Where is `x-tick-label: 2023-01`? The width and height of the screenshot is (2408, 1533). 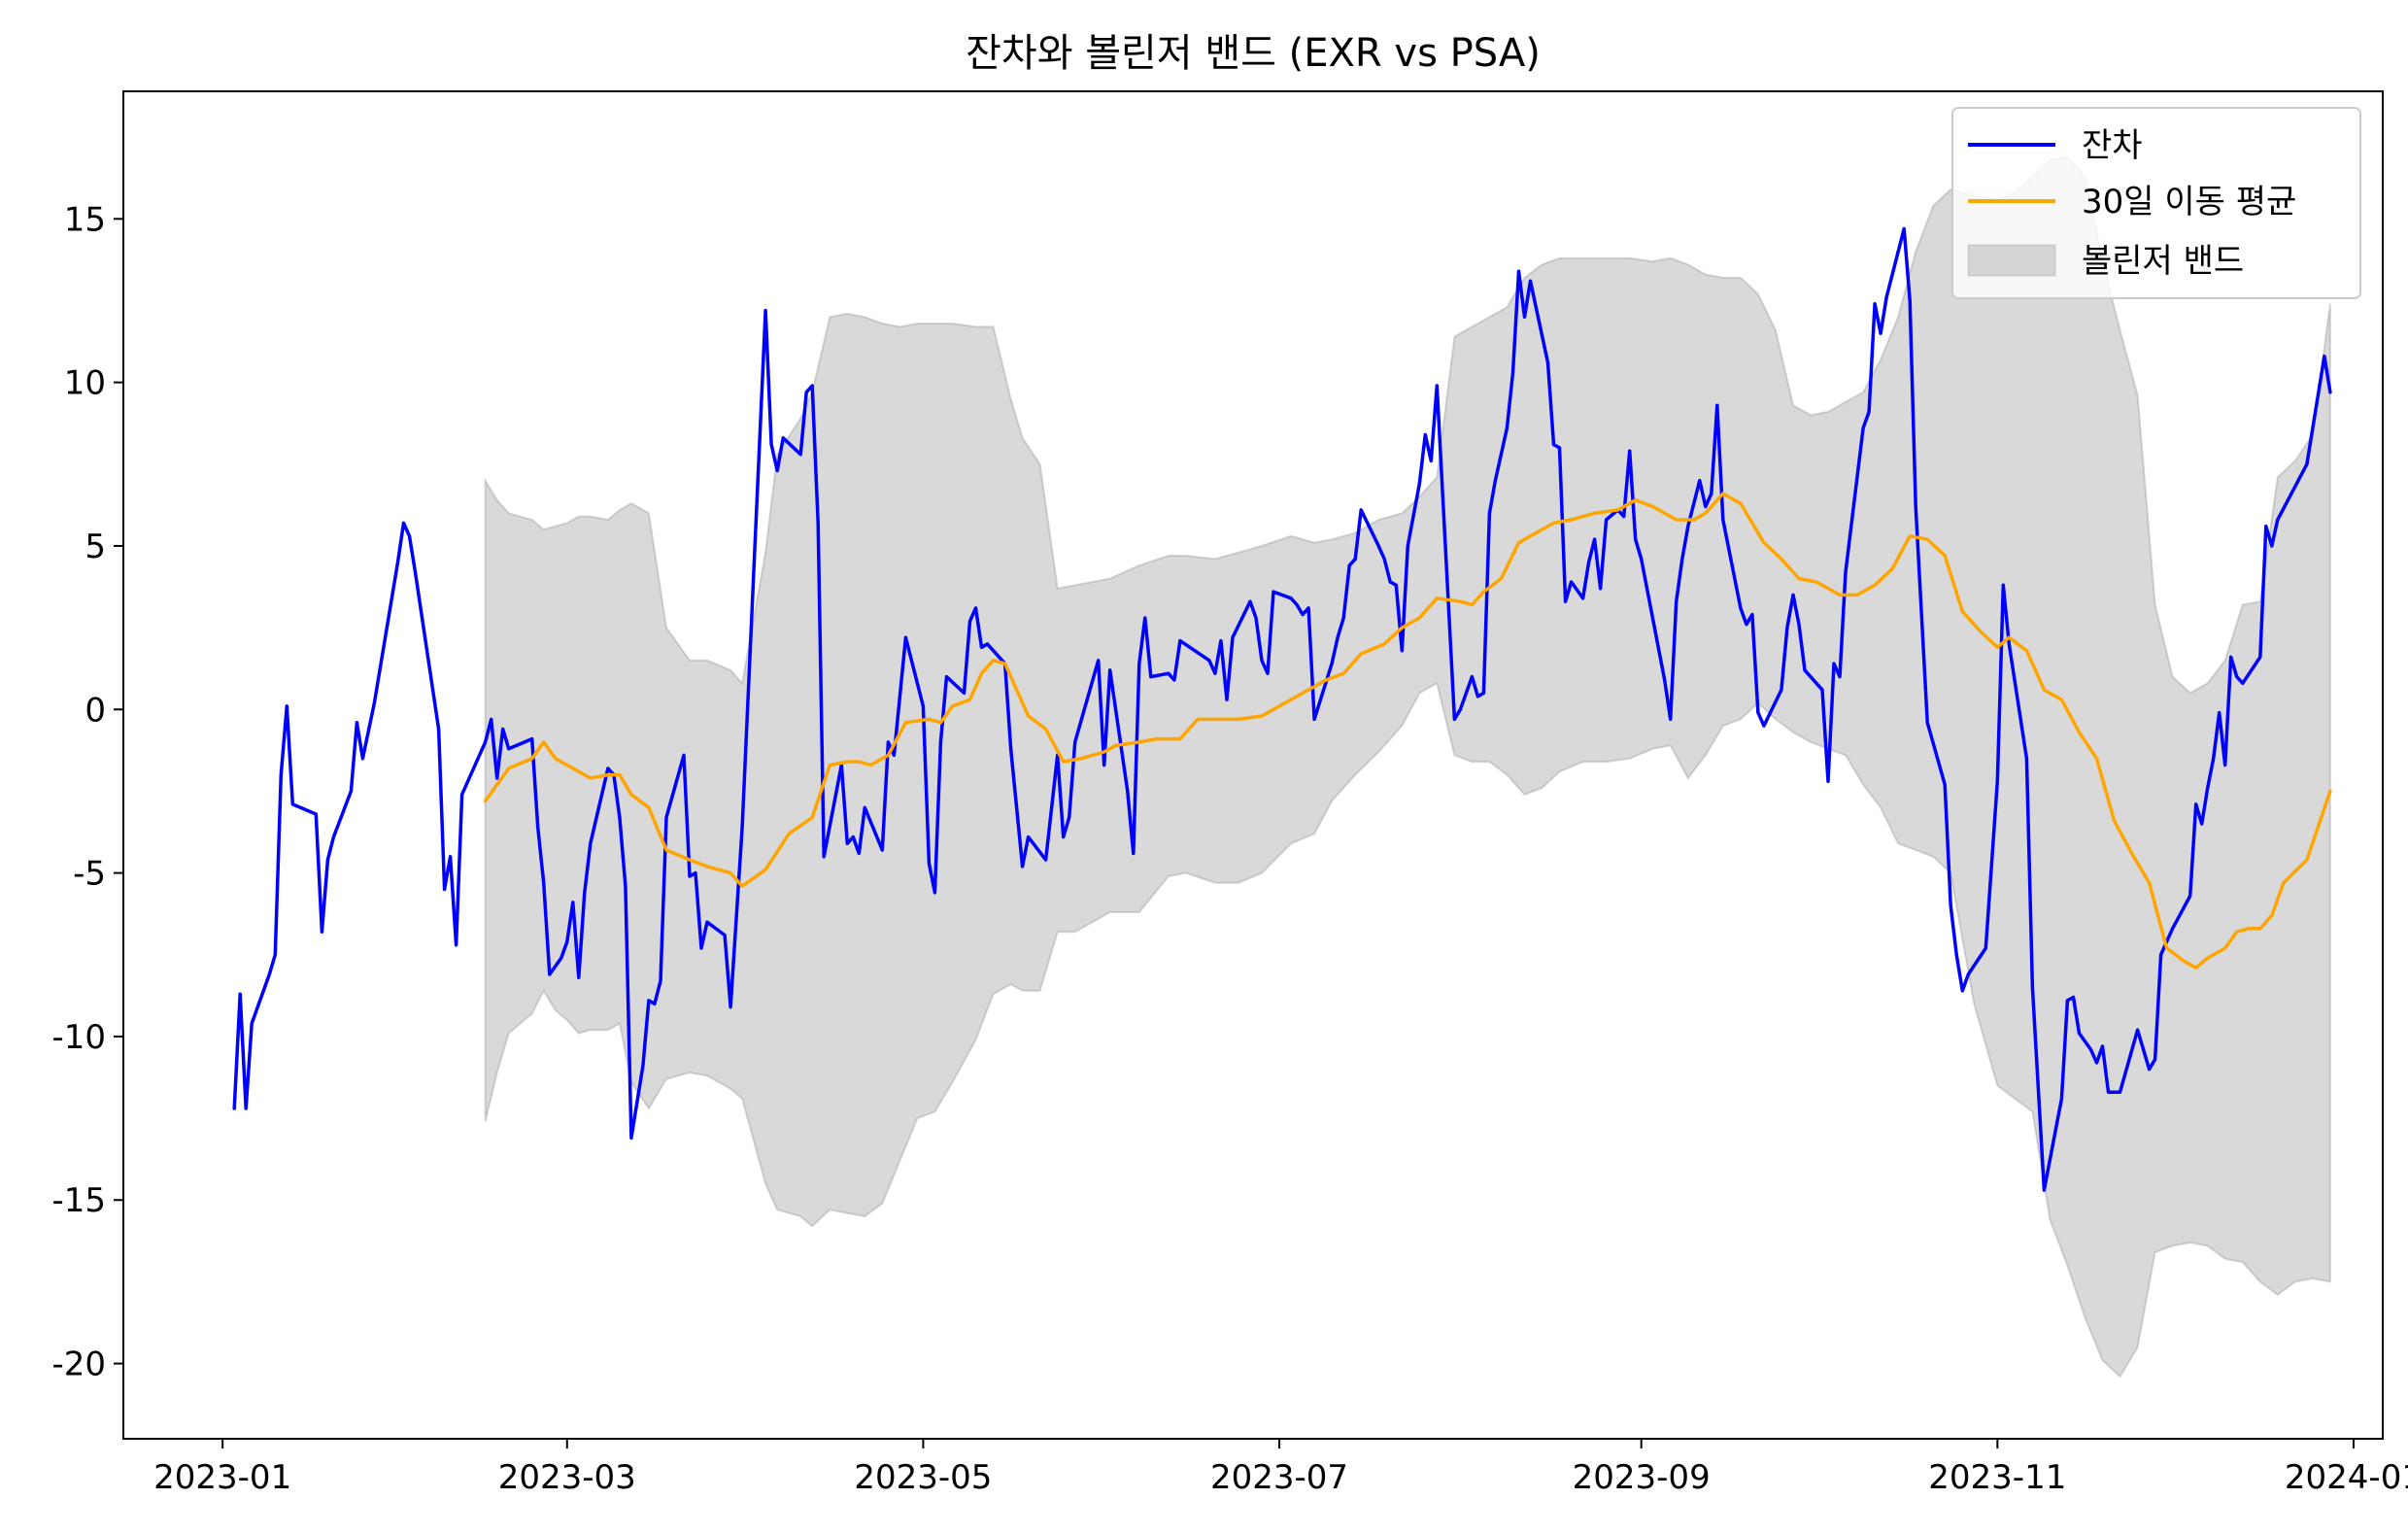 x-tick-label: 2023-01 is located at coordinates (222, 1477).